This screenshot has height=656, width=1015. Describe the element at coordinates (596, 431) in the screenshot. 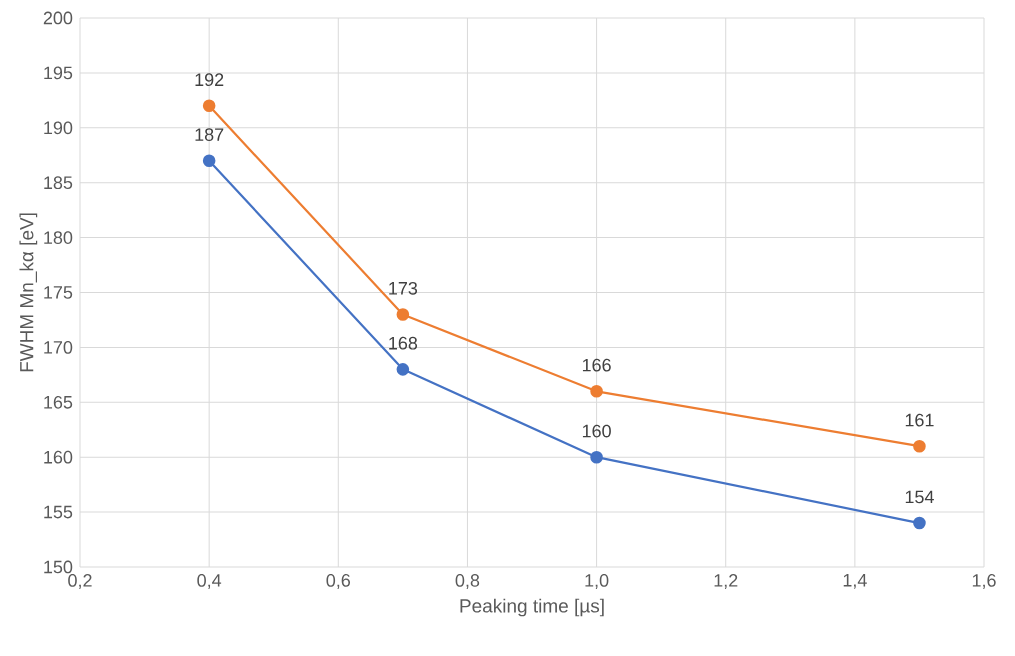

I see `data-label: 160` at that location.